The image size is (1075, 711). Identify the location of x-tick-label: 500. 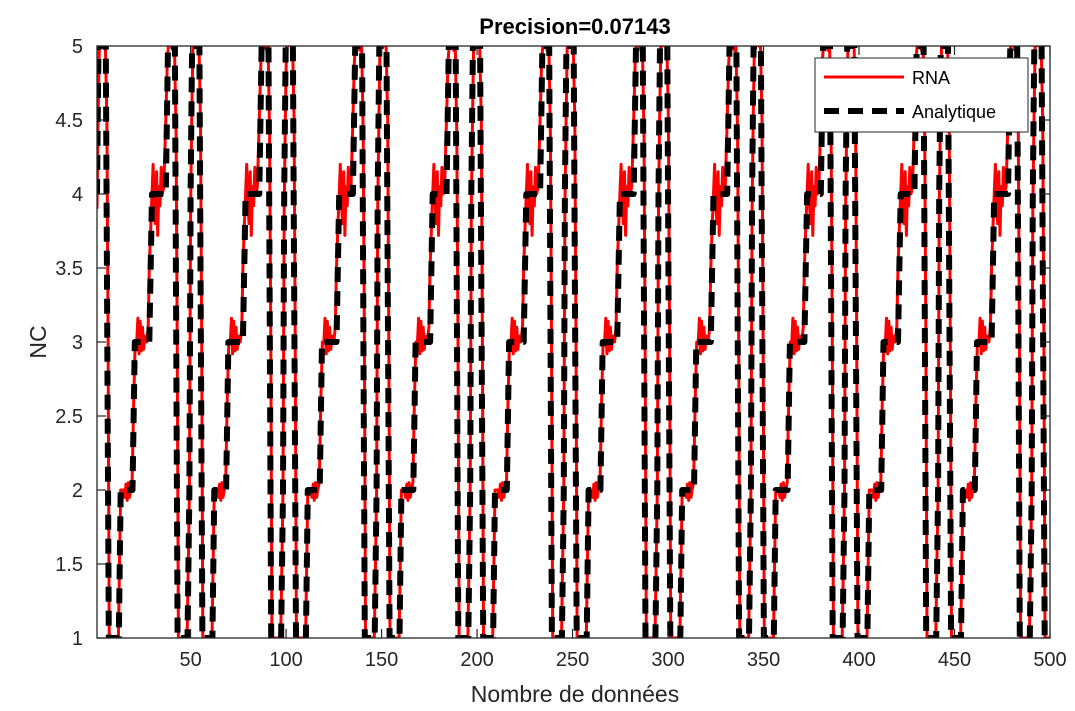
(1049, 660).